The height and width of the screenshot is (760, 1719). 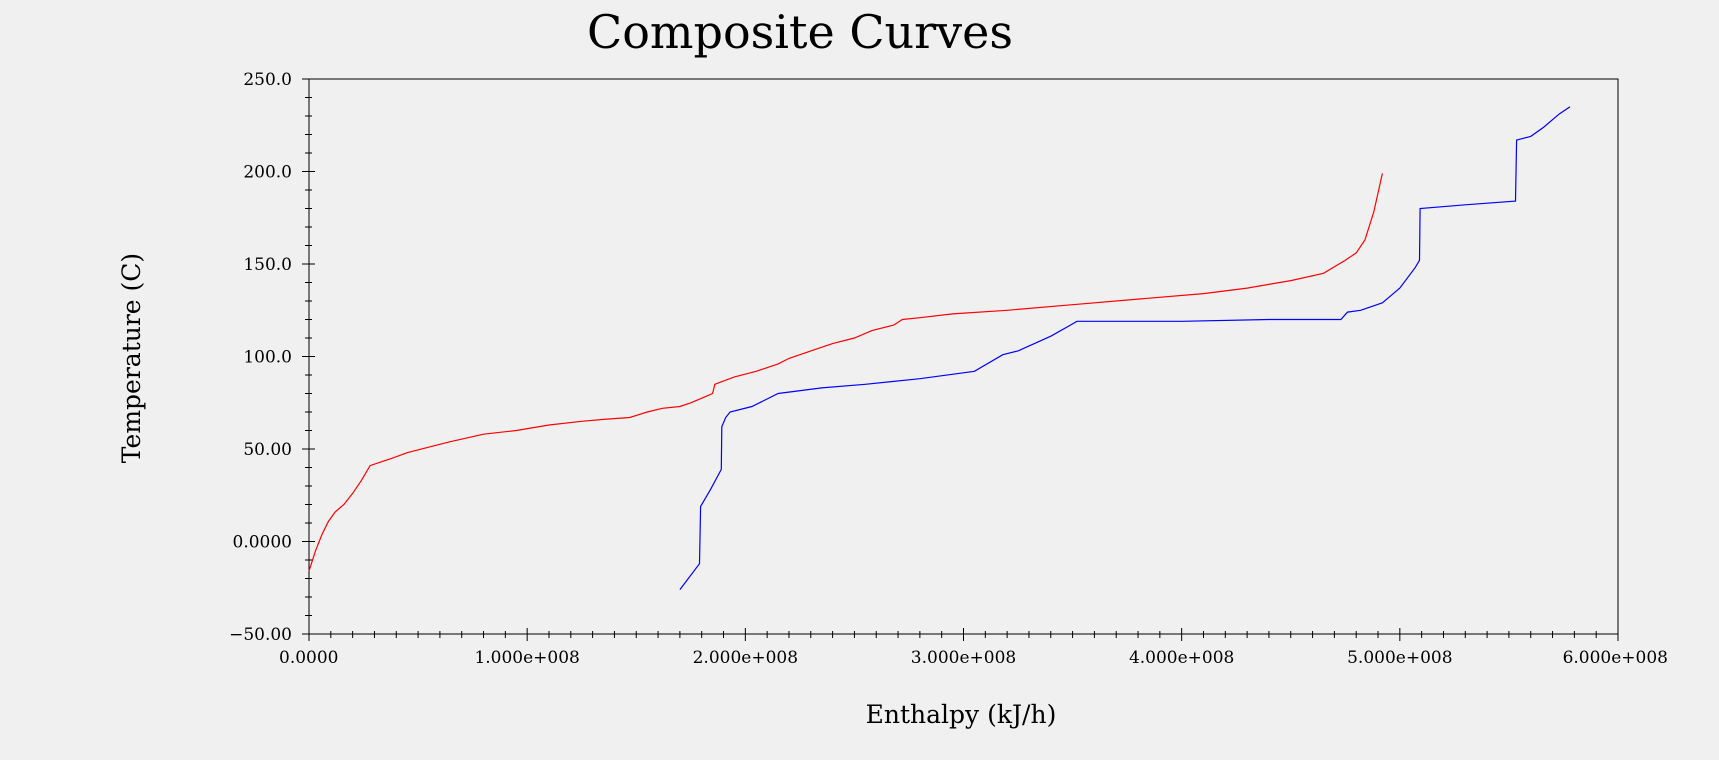 What do you see at coordinates (308, 658) in the screenshot?
I see `x-tick-label: 0.0000` at bounding box center [308, 658].